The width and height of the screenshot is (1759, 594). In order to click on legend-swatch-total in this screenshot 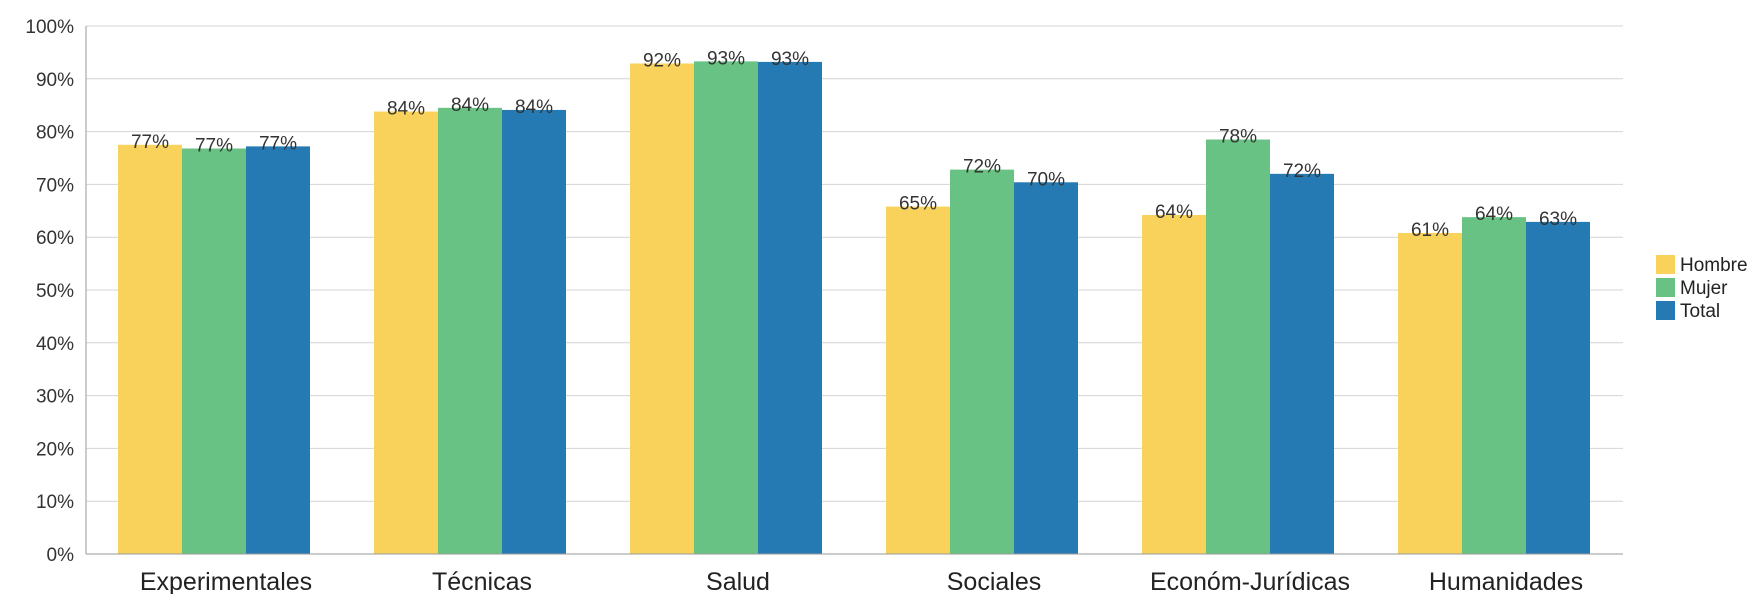, I will do `click(1665, 310)`.